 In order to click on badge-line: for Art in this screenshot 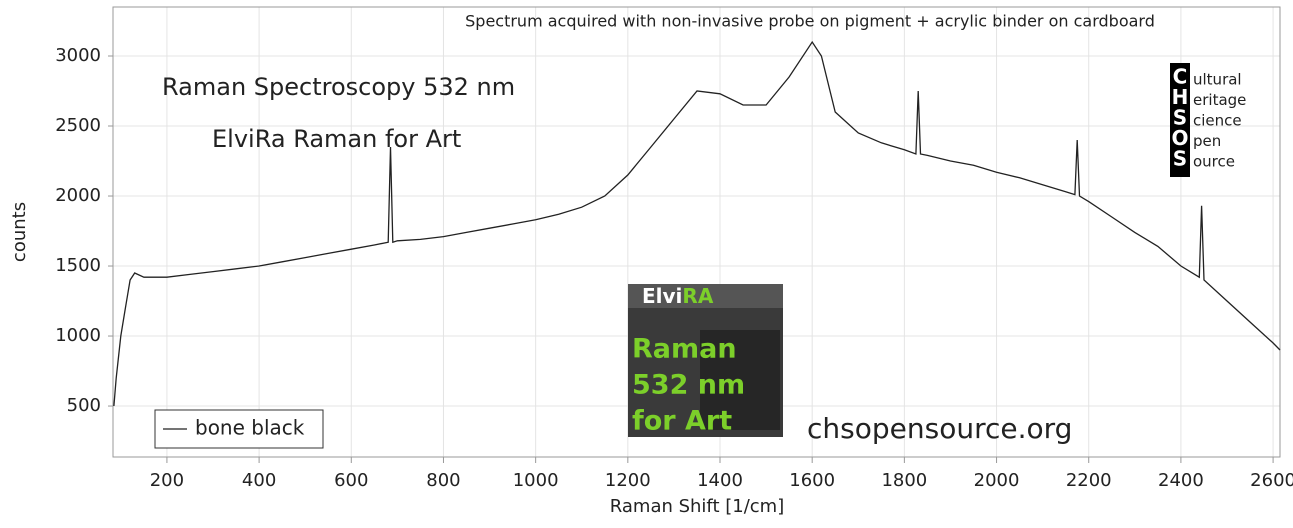, I will do `click(682, 421)`.